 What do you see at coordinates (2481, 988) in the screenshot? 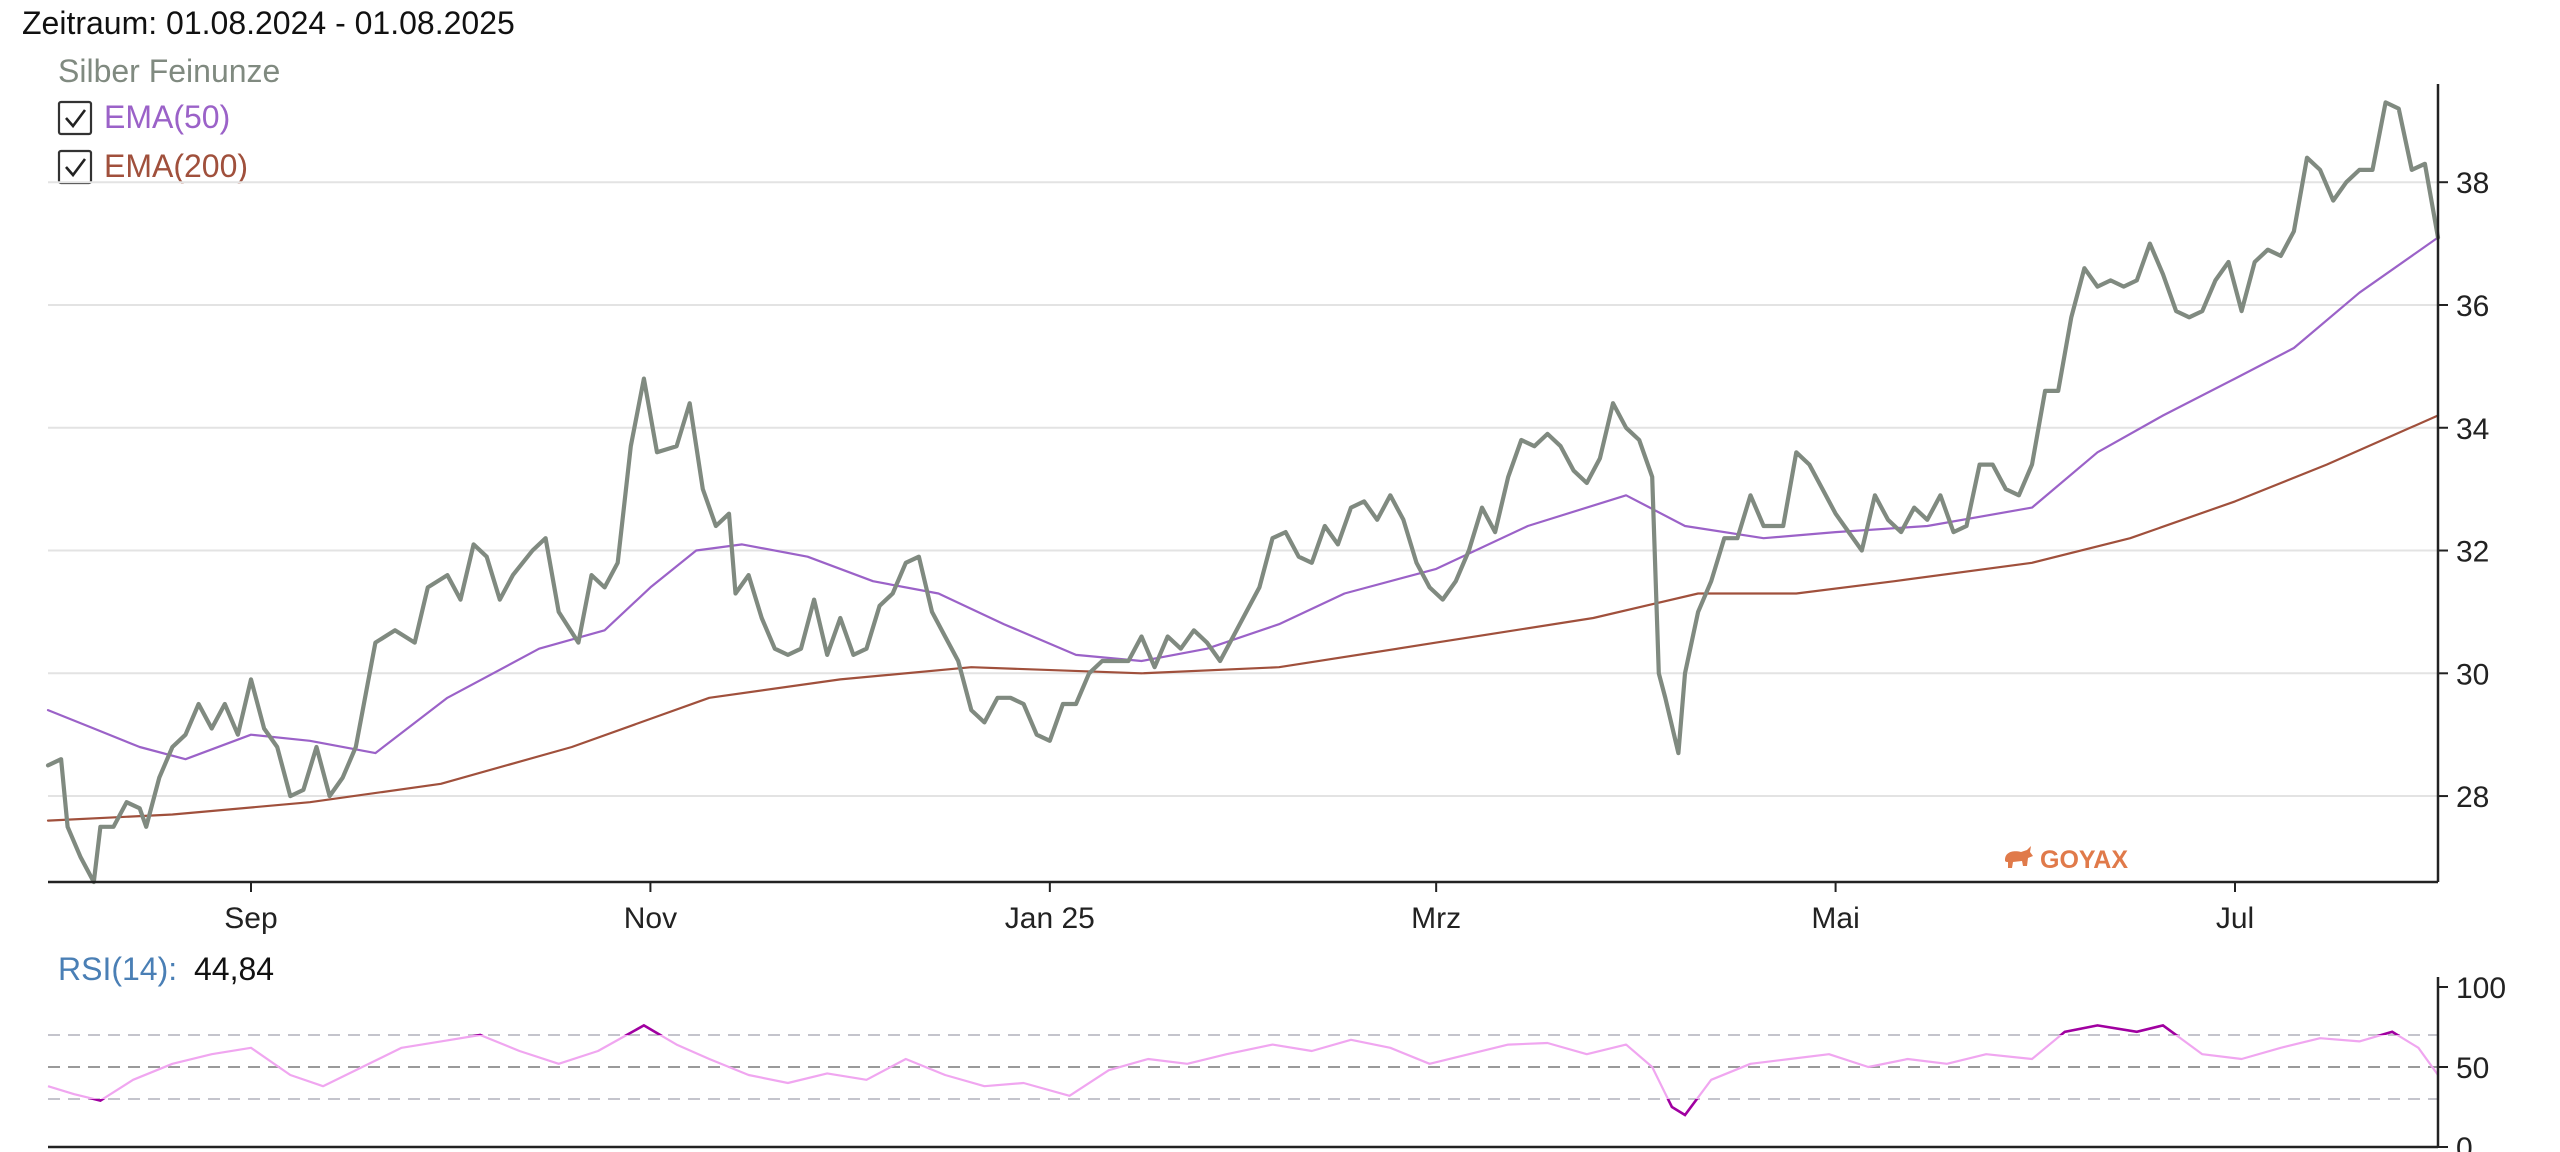
I see `rsi-y-tick-label: 100` at bounding box center [2481, 988].